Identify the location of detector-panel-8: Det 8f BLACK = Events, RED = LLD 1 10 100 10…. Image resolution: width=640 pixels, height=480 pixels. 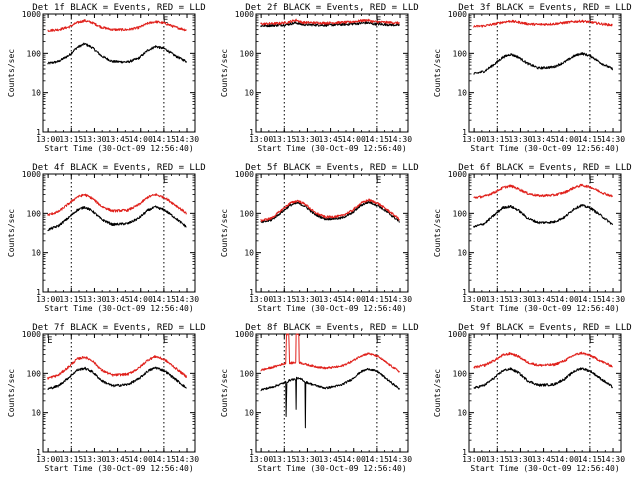
(319, 398).